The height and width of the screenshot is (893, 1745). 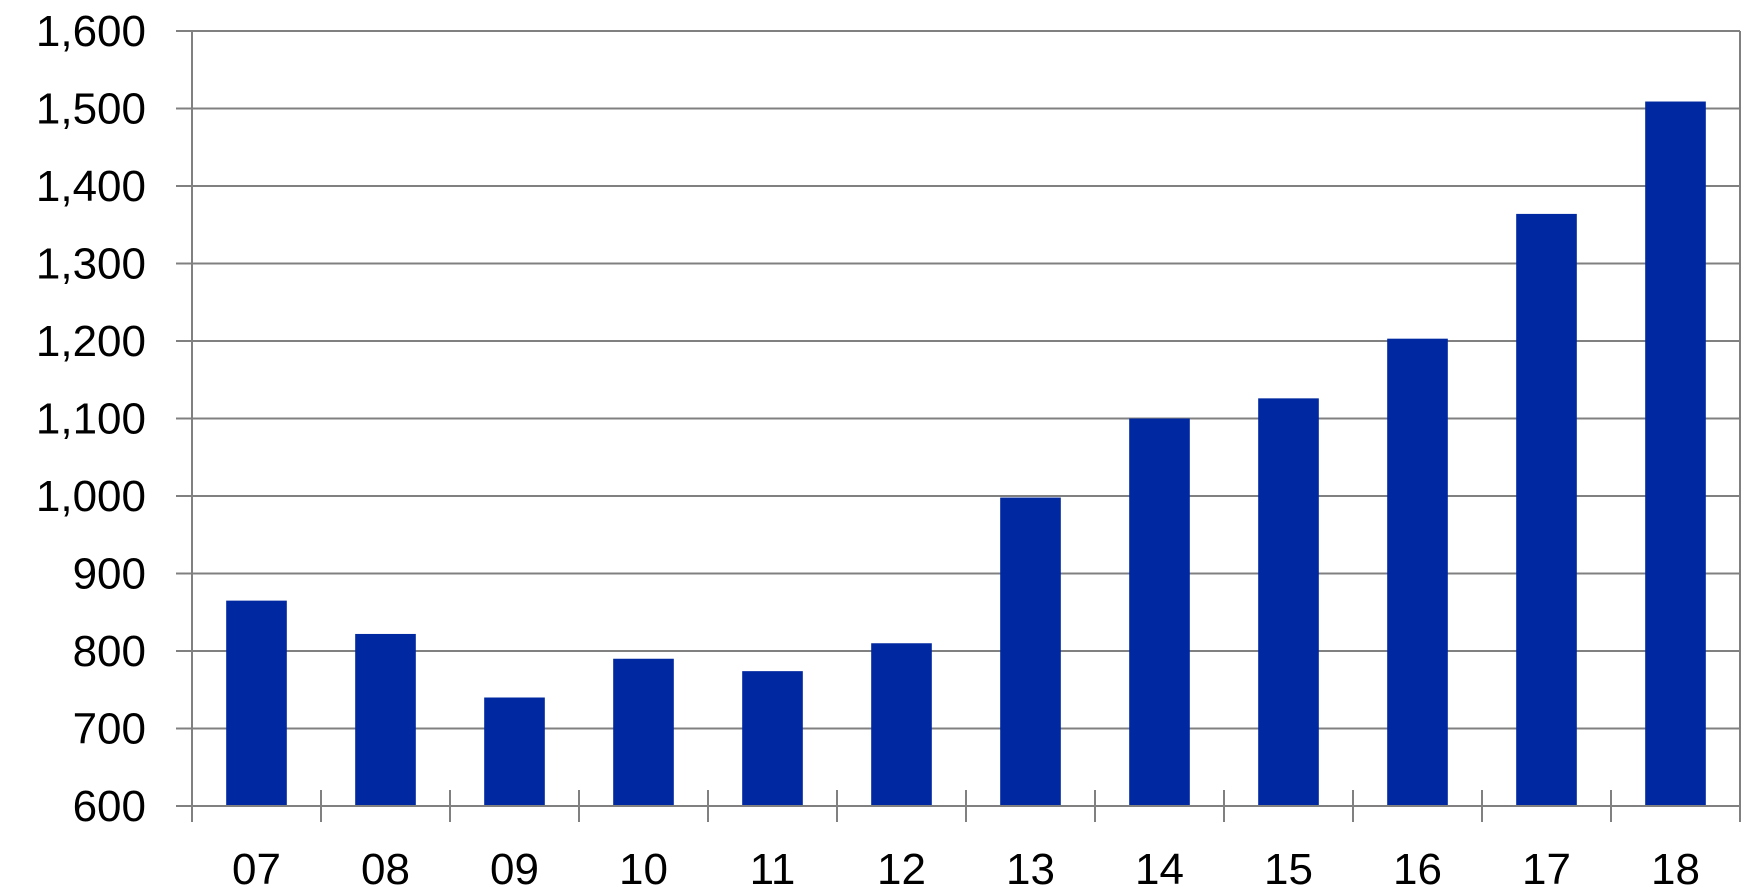 What do you see at coordinates (91, 109) in the screenshot?
I see `y-tick-label: 1,500` at bounding box center [91, 109].